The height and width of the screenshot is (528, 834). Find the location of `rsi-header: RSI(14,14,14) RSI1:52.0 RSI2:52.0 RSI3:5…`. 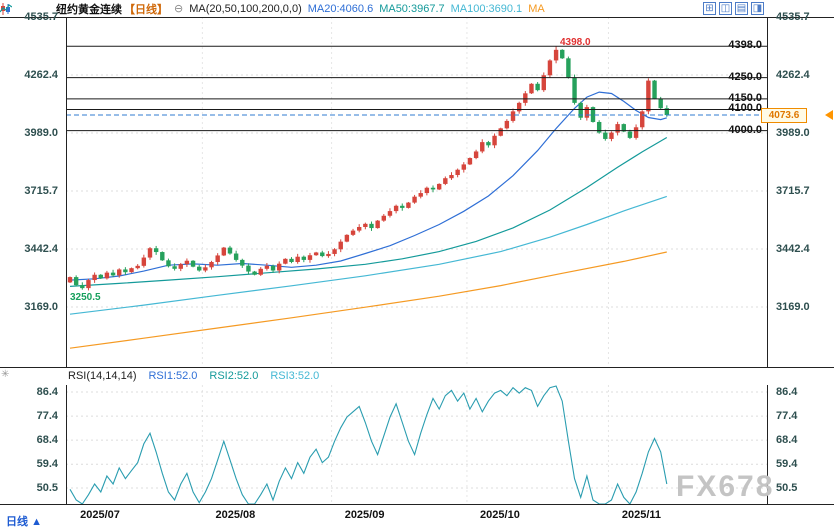

rsi-header: RSI(14,14,14) RSI1:52.0 RSI2:52.0 RSI3:5… is located at coordinates (193, 376).